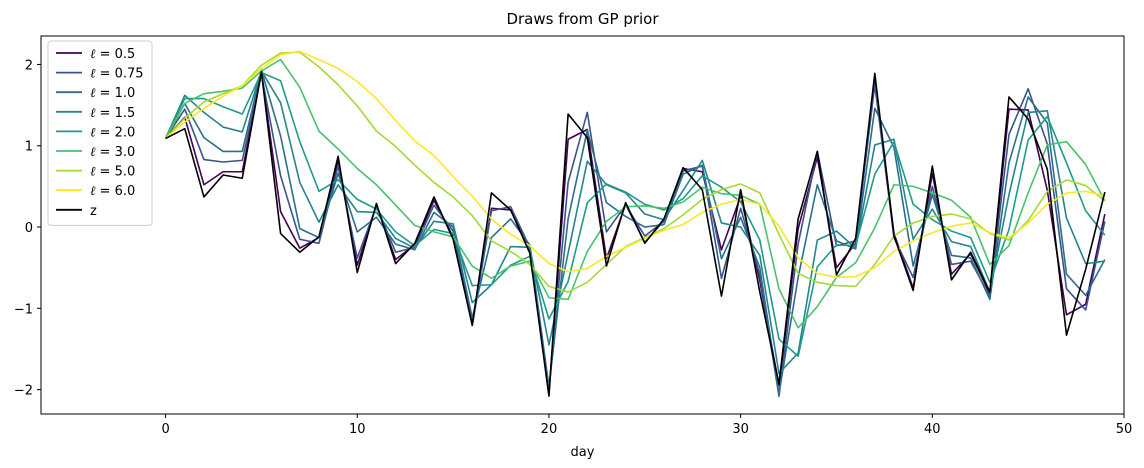  Describe the element at coordinates (117, 74) in the screenshot. I see `legend-label: ℓ = 0.75` at that location.